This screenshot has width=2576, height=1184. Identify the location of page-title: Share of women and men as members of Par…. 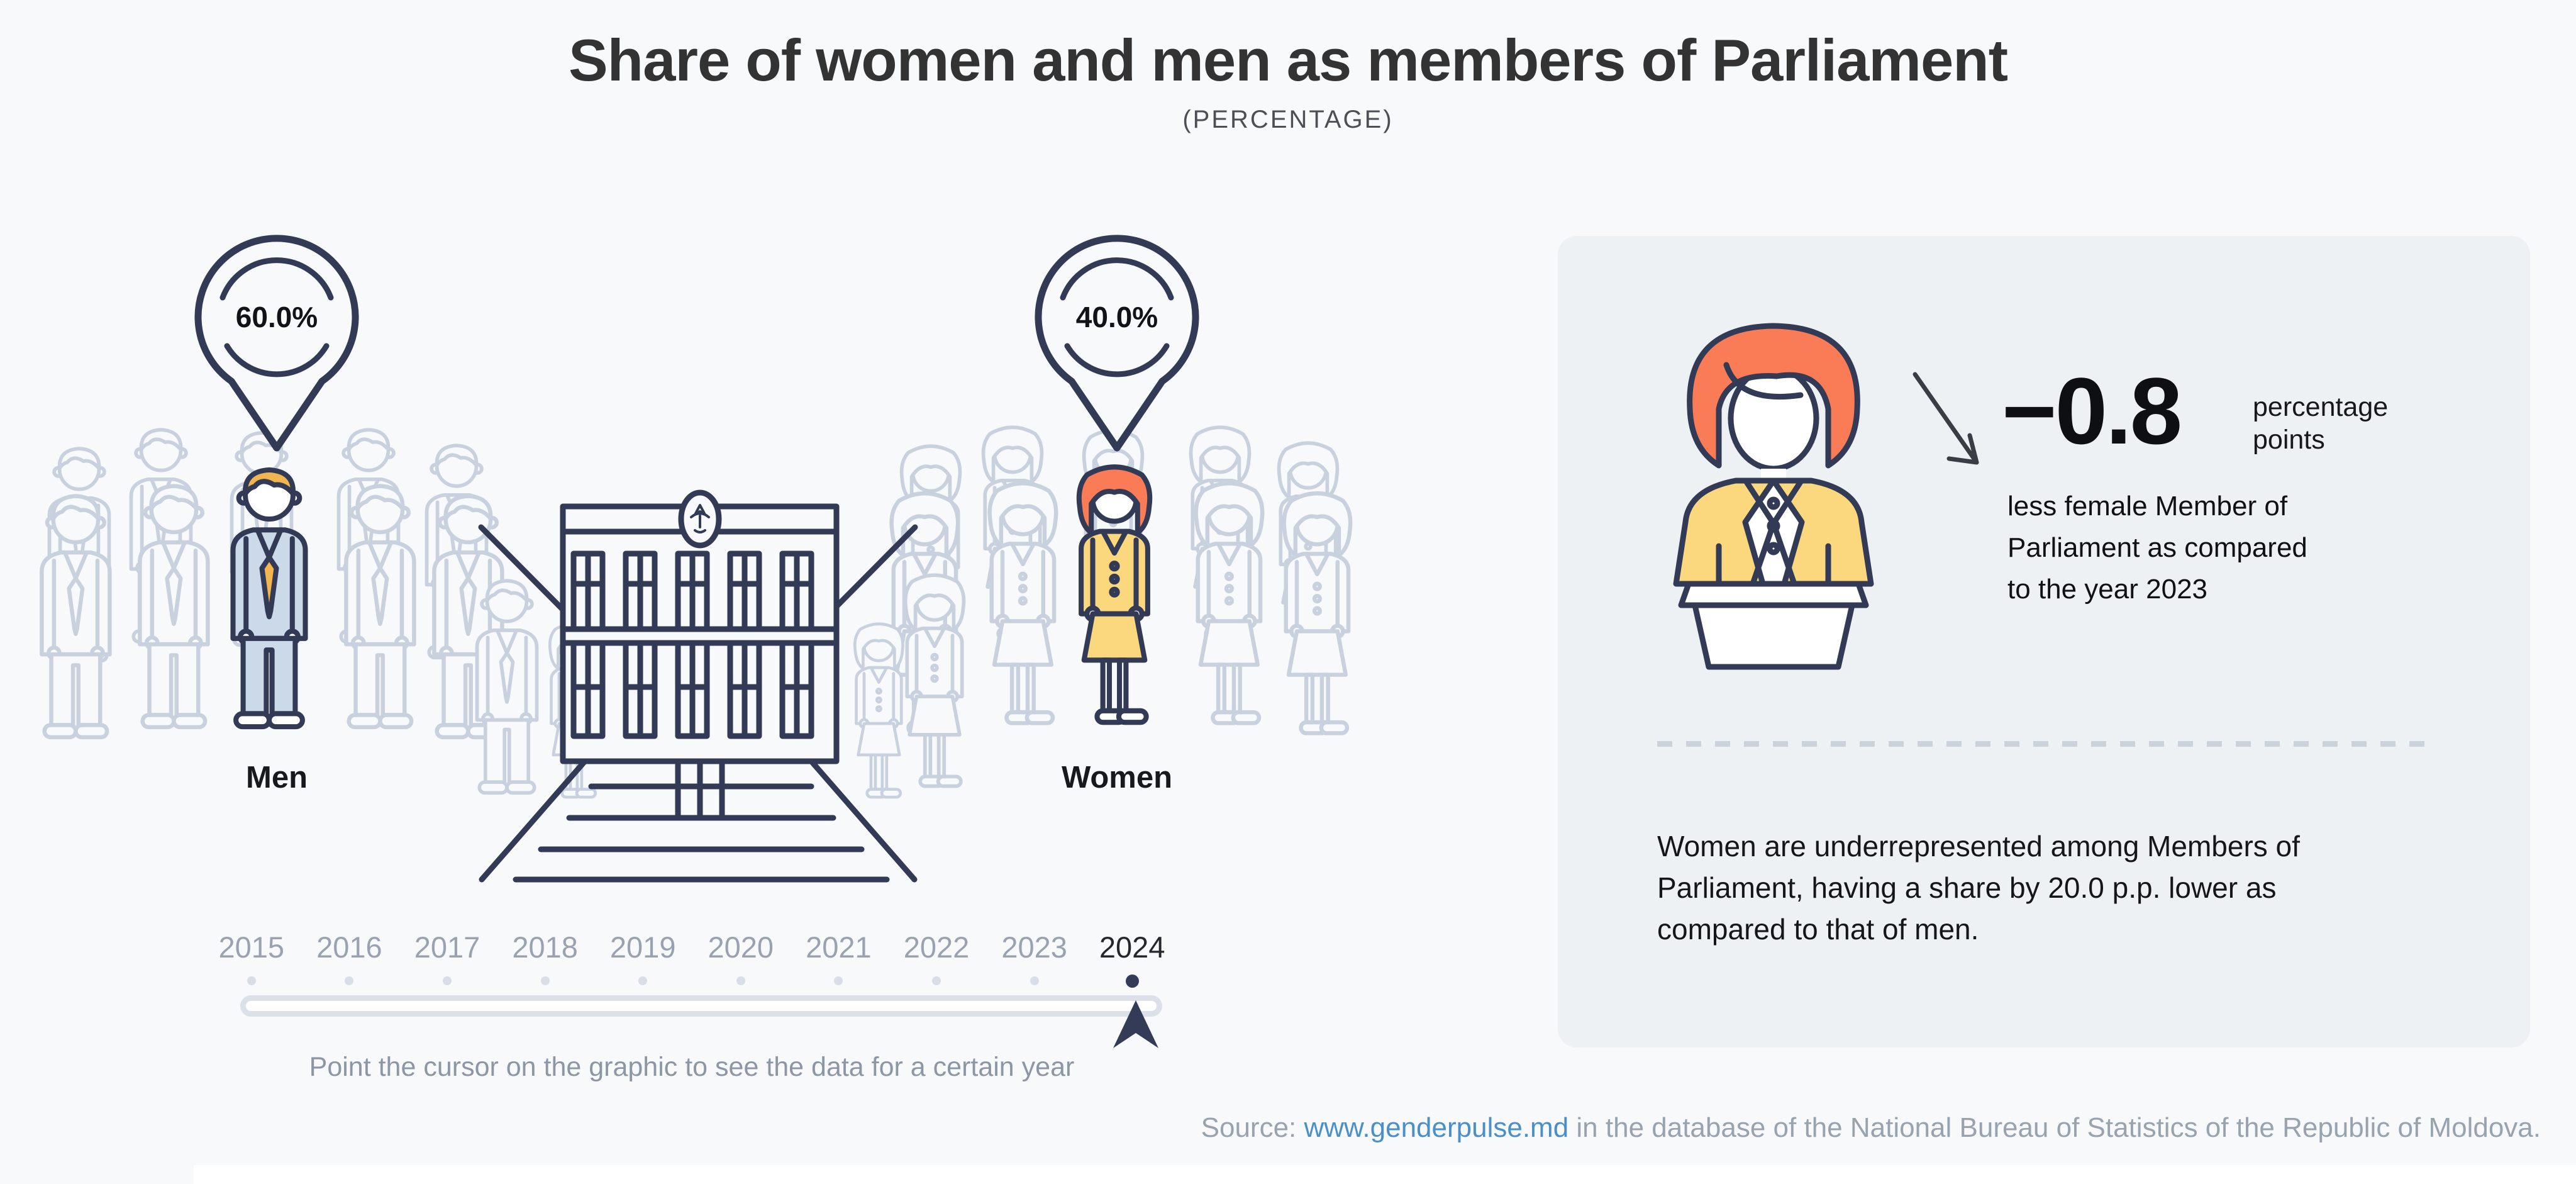
(1288, 60).